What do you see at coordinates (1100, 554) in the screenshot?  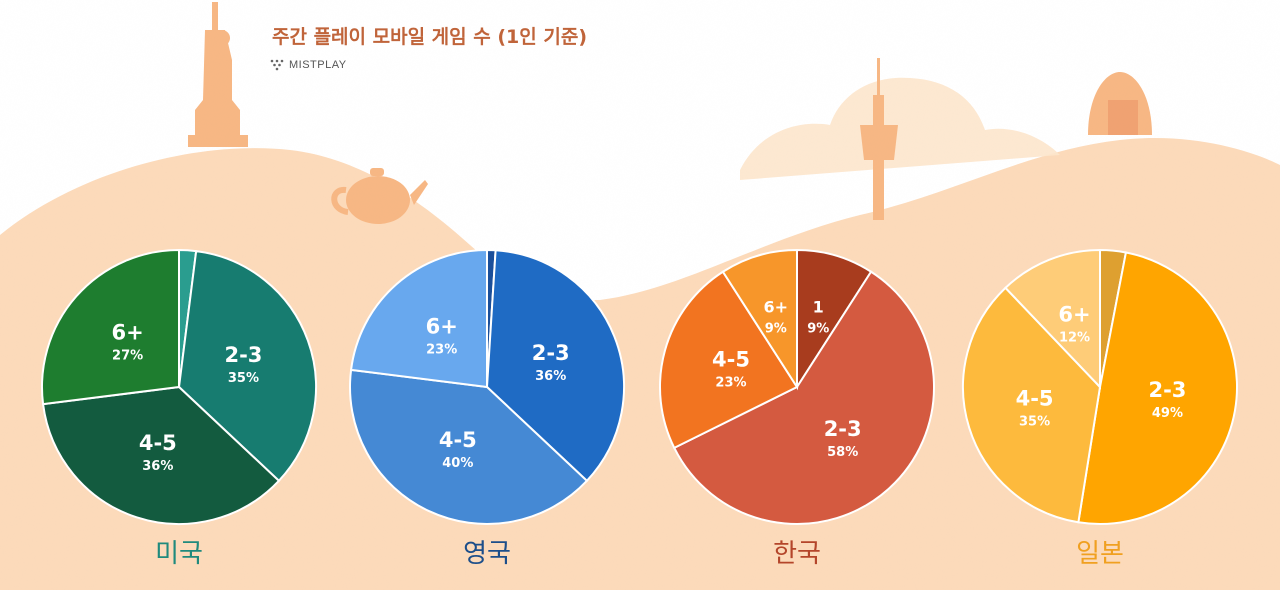 I see `country-label: 일본` at bounding box center [1100, 554].